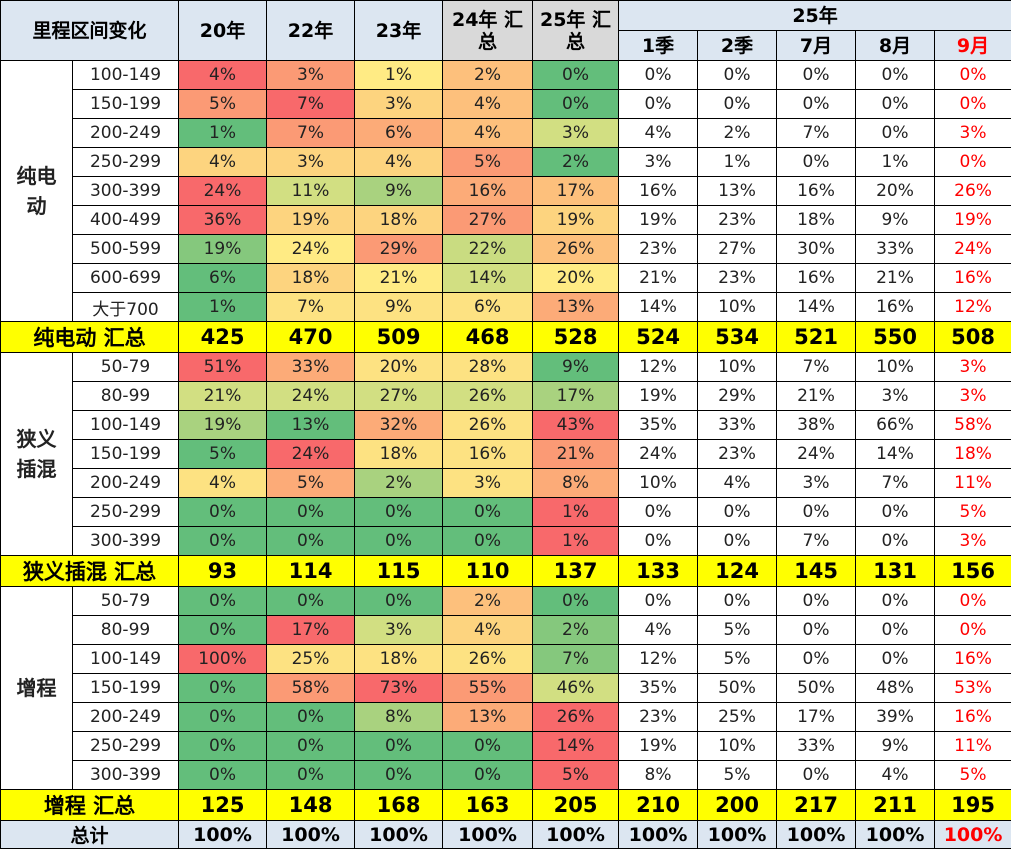 Image resolution: width=1011 pixels, height=849 pixels. I want to click on data-cell: 50%, so click(737, 688).